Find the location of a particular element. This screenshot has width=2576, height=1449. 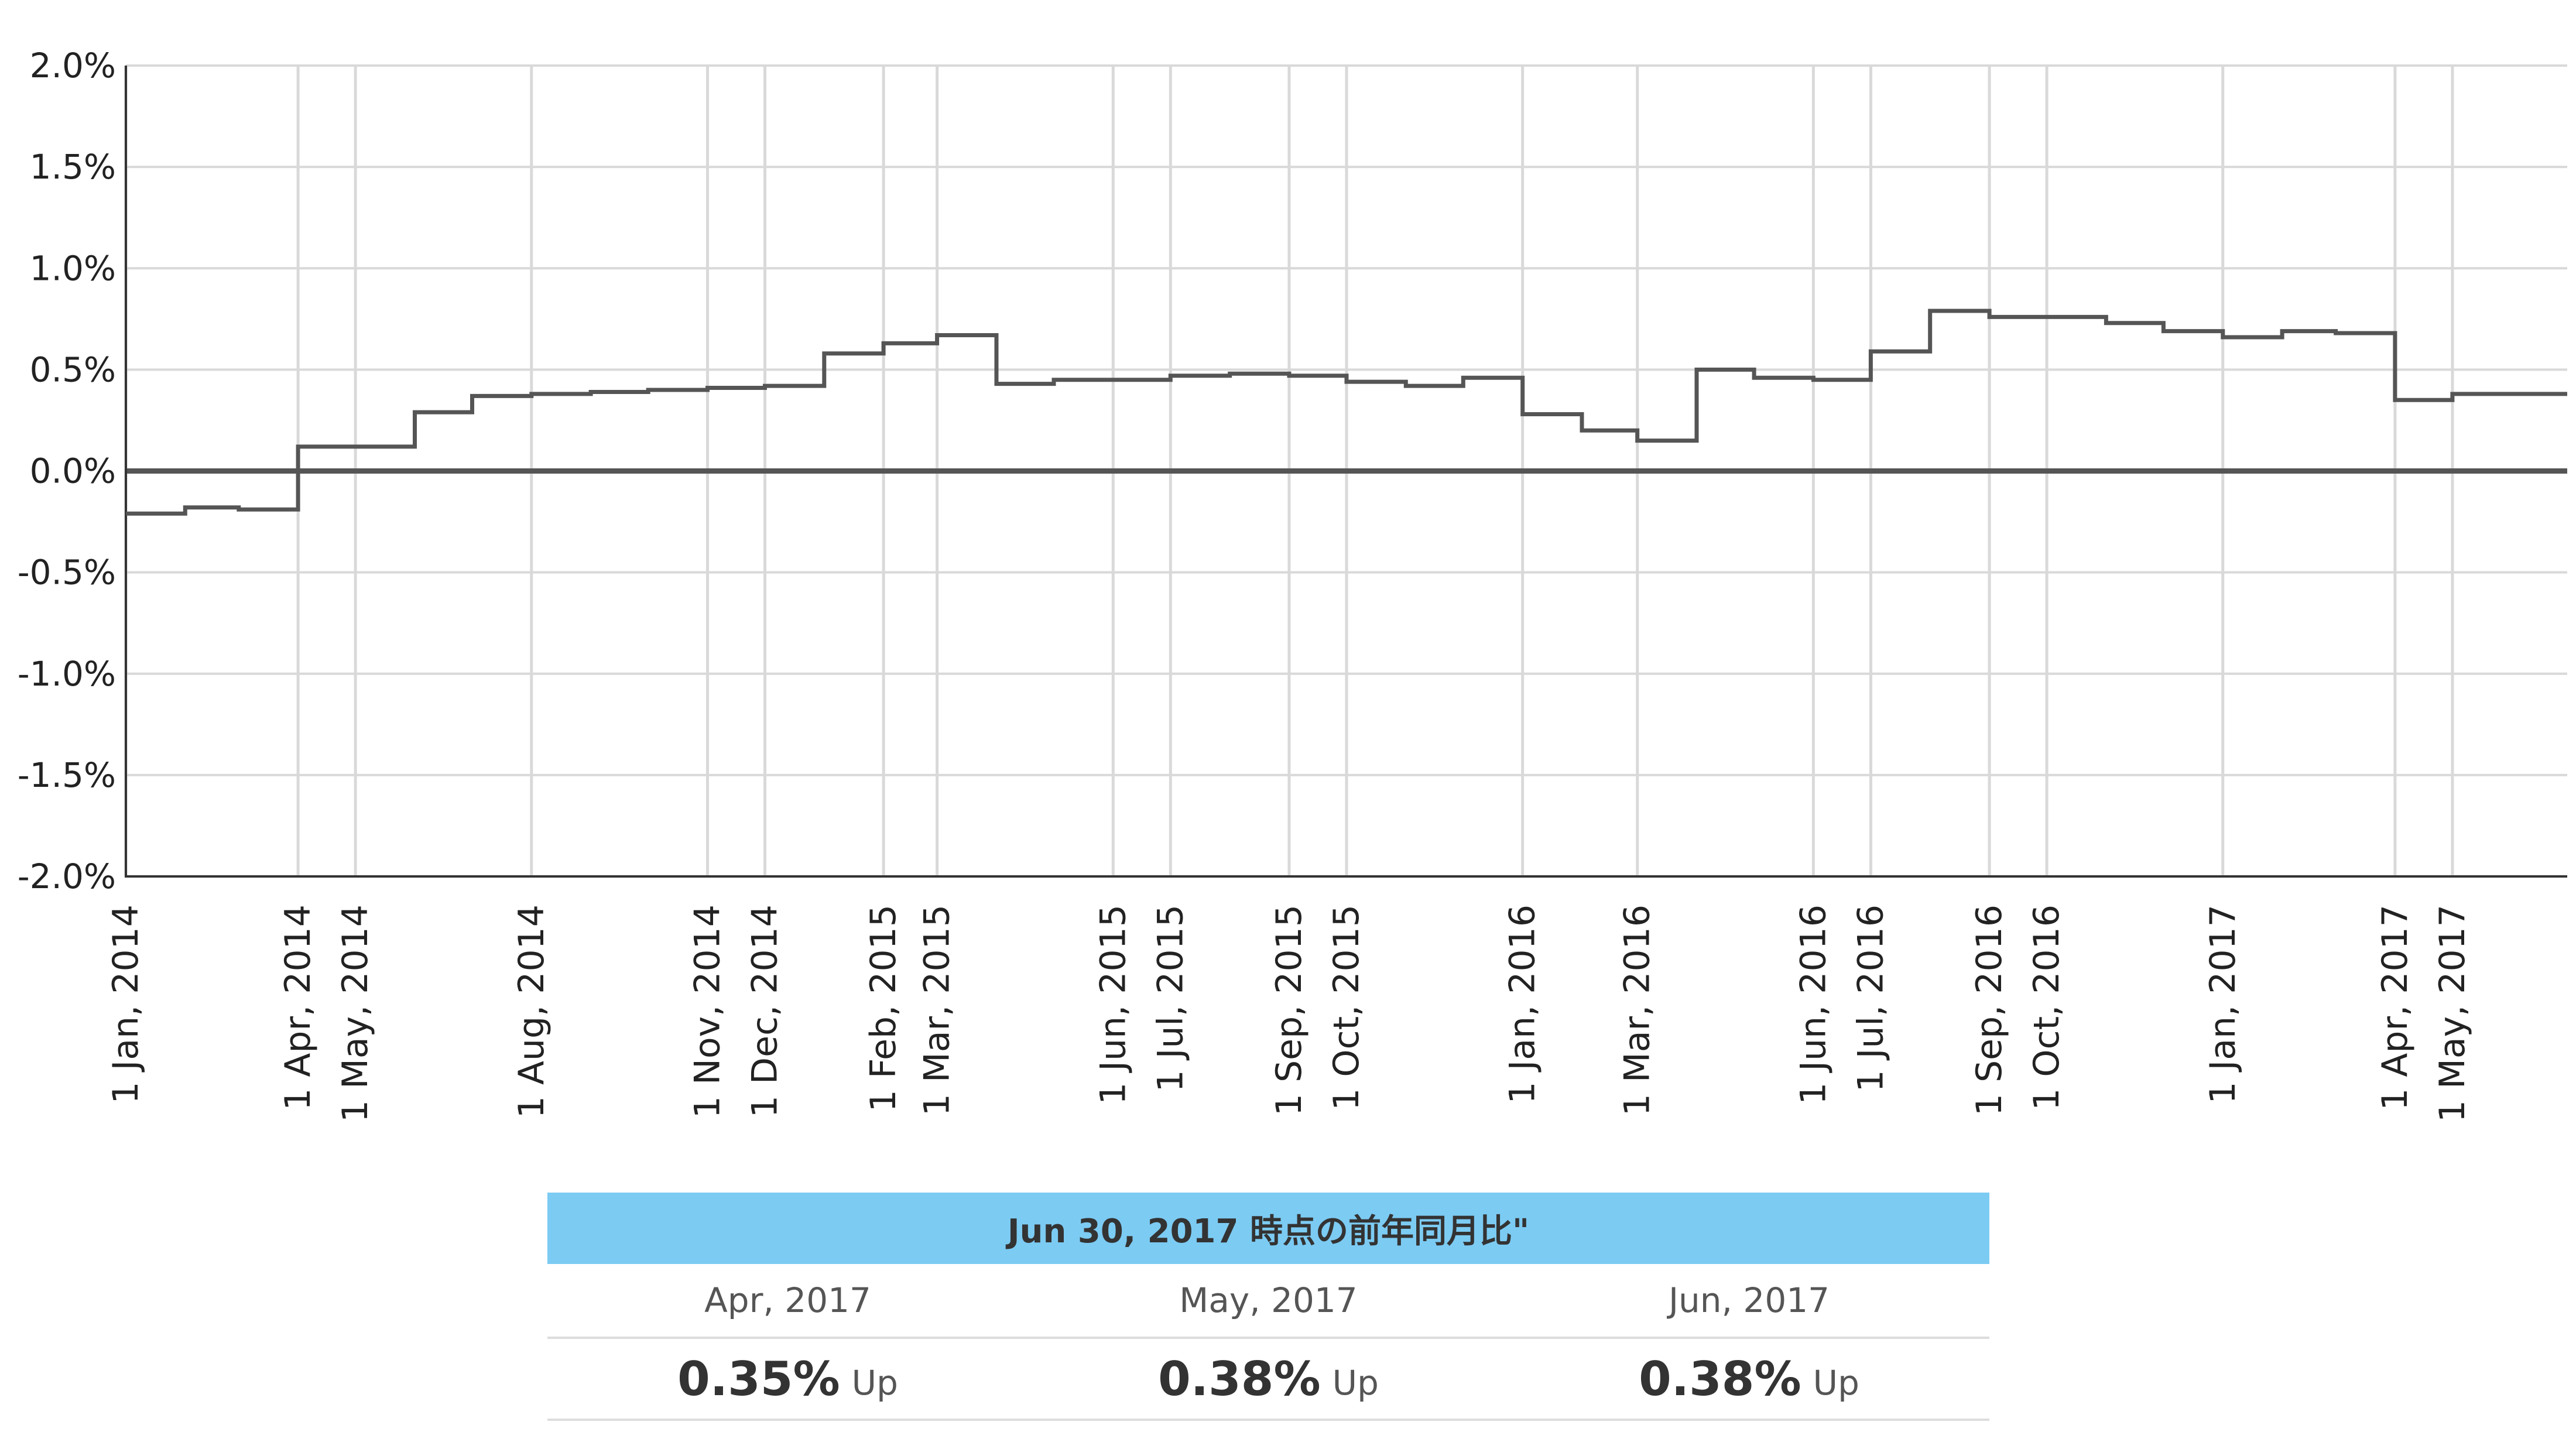

value-row: 0.35% Up 0.38% Up 0.38% Up is located at coordinates (1268, 1380).